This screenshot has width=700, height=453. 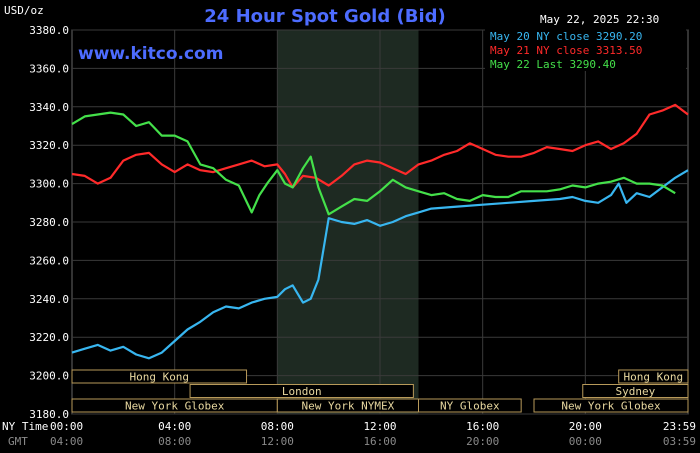 I want to click on y-tick-label: 3260.0, so click(x=49, y=260).